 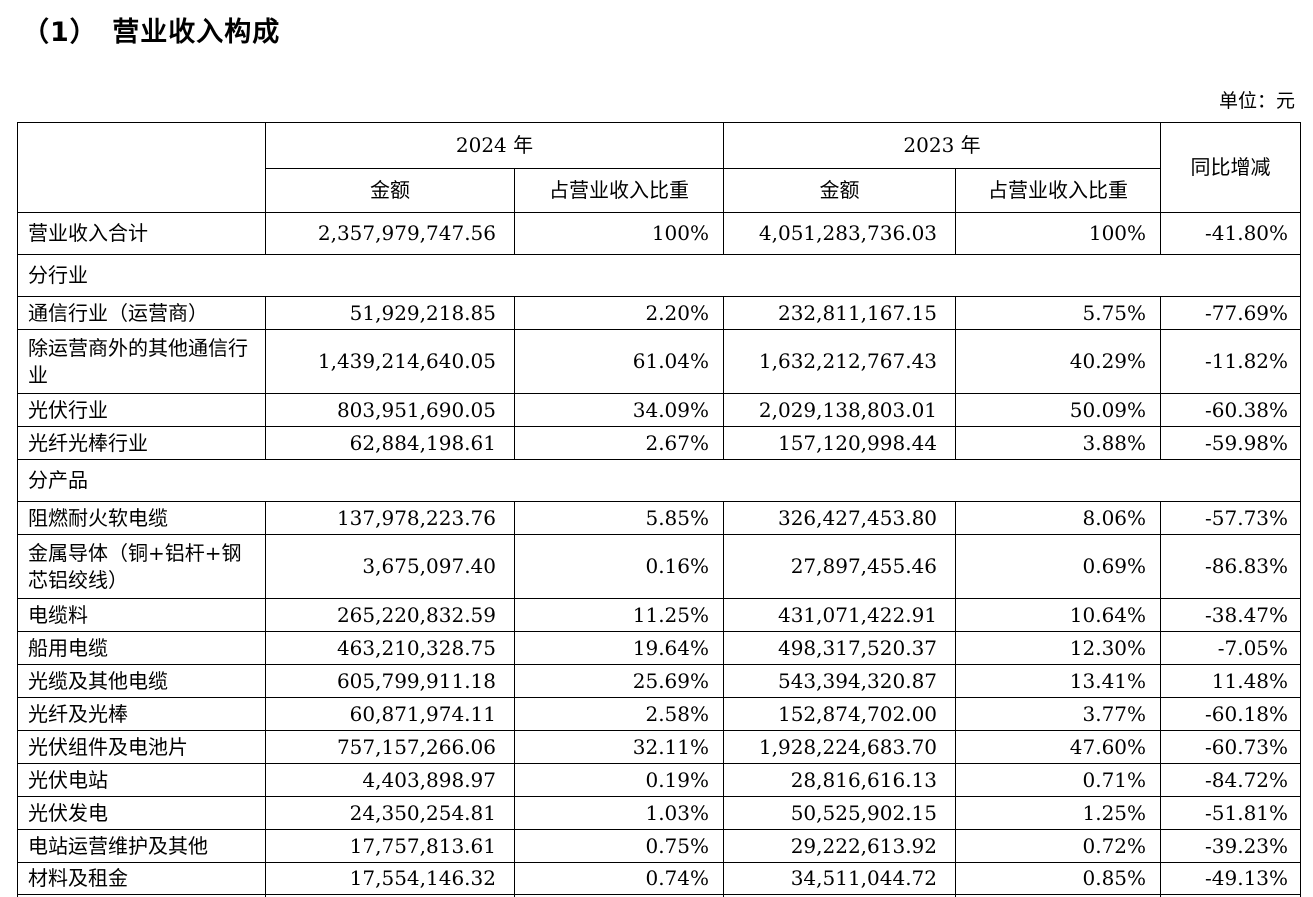 What do you see at coordinates (1231, 714) in the screenshot?
I see `cell-yoy: -60.18%` at bounding box center [1231, 714].